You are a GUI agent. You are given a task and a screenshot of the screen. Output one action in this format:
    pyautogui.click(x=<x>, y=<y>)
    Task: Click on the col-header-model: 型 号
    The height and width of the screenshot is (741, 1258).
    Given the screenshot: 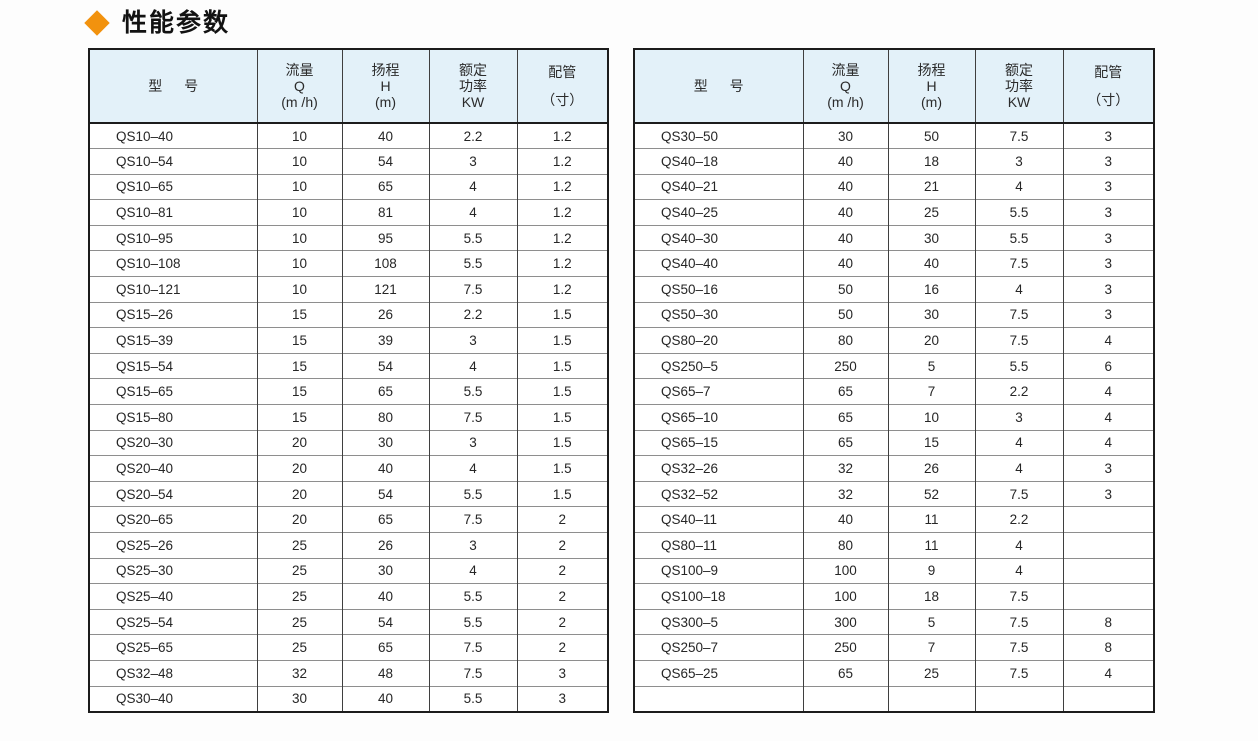 What is the action you would take?
    pyautogui.click(x=718, y=86)
    